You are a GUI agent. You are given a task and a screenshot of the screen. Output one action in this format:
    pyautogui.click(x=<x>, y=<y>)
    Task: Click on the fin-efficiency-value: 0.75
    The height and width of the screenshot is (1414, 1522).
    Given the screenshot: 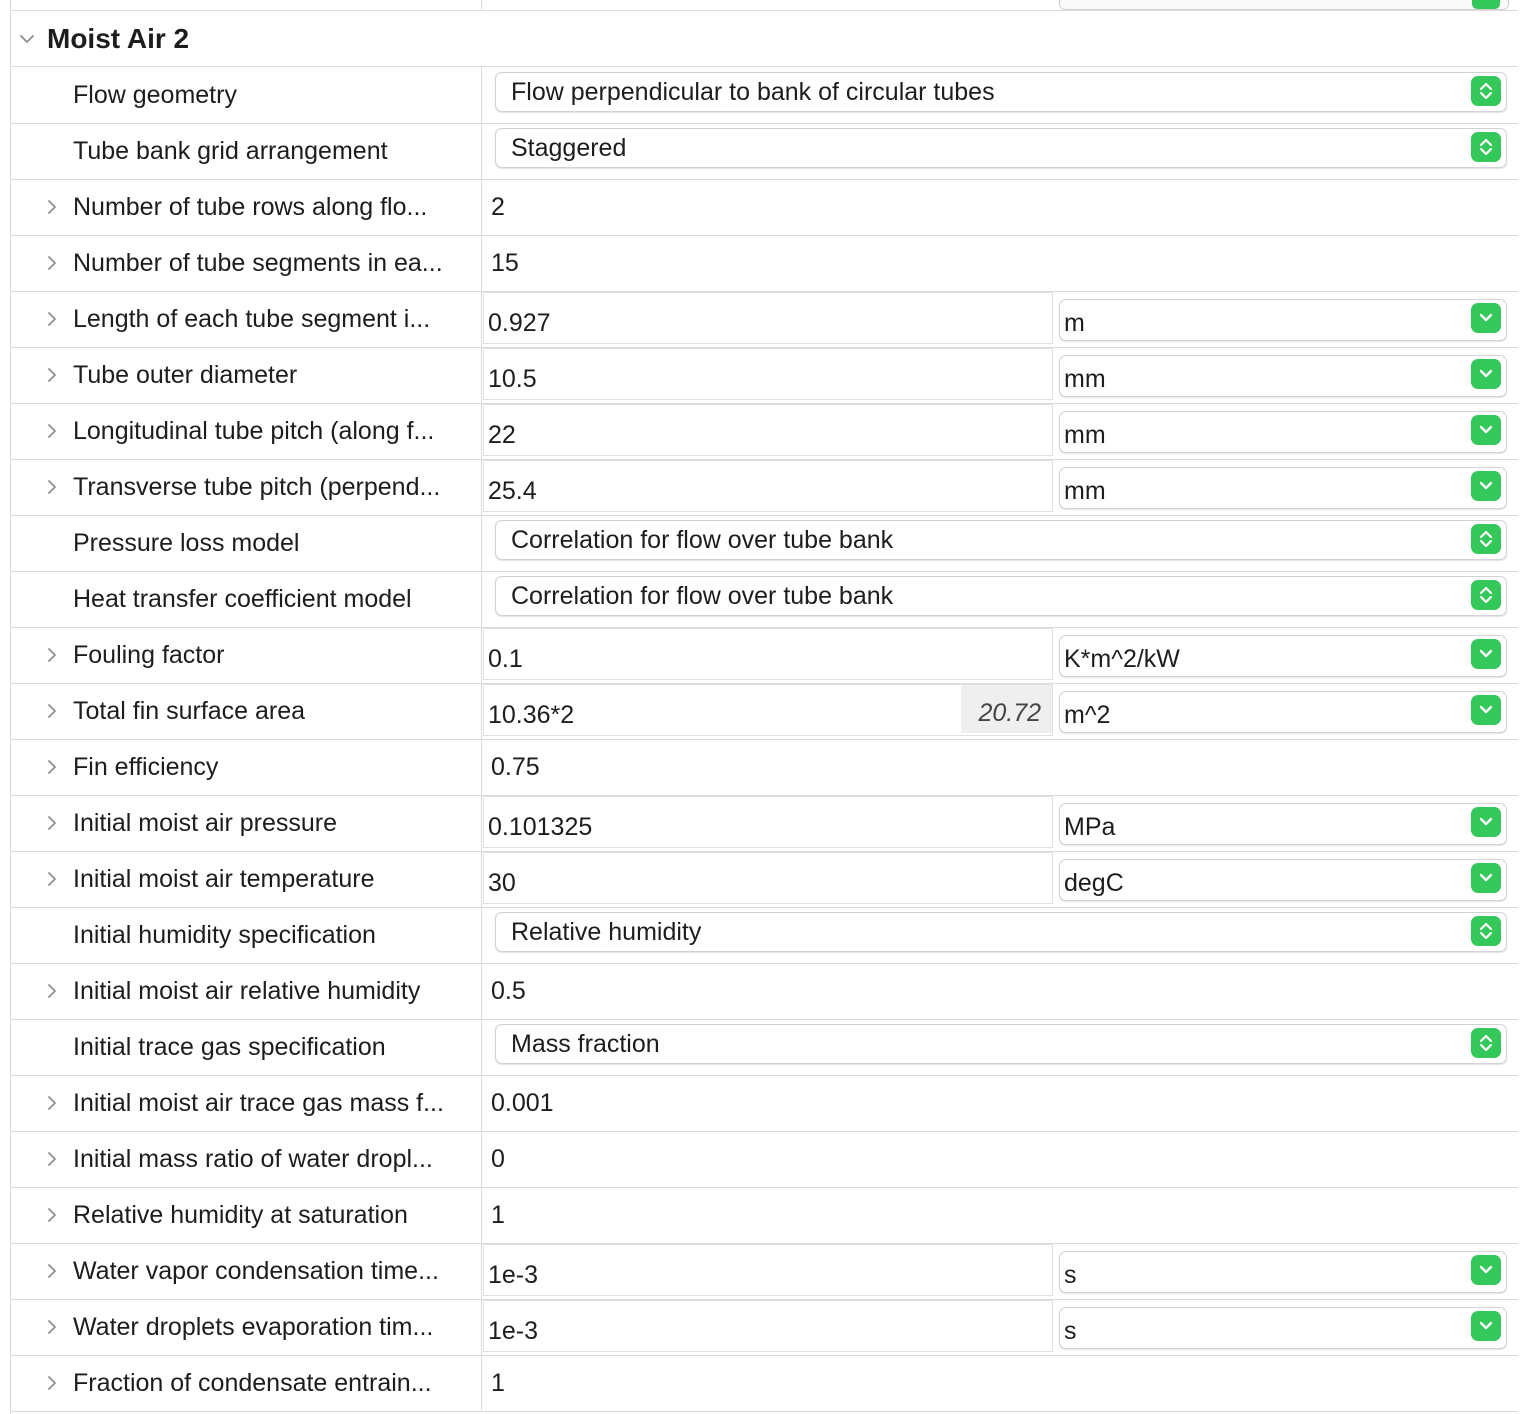 What is the action you would take?
    pyautogui.click(x=515, y=767)
    